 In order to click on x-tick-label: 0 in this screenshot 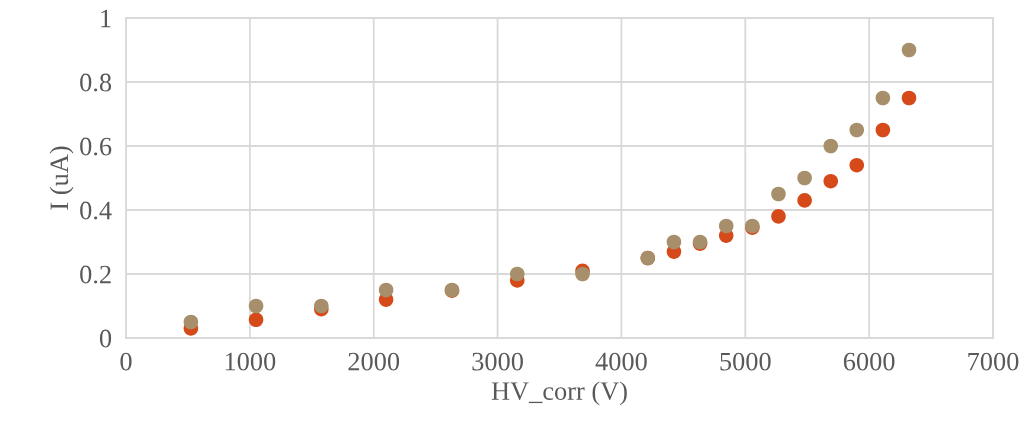, I will do `click(126, 361)`.